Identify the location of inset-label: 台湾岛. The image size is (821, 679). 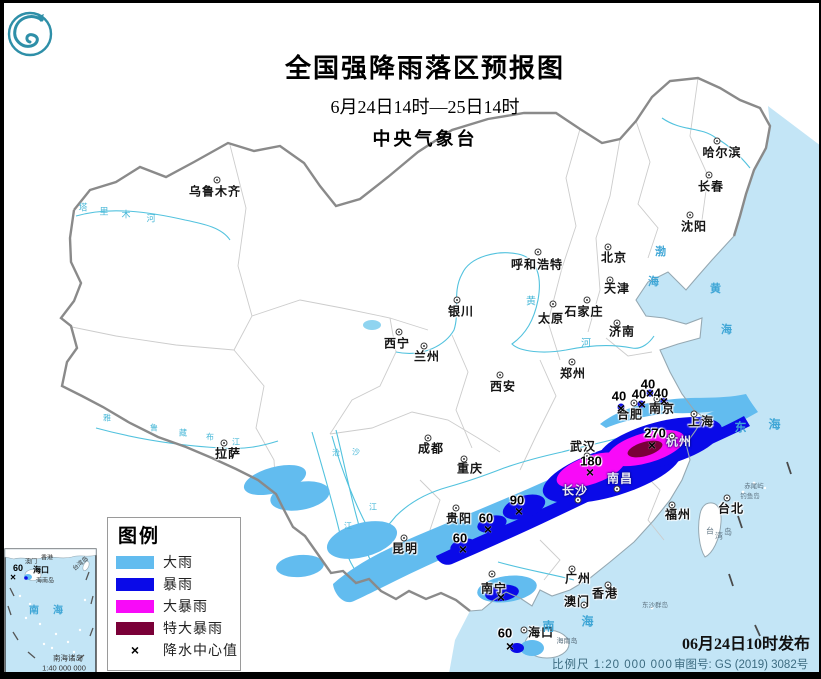
(81, 564).